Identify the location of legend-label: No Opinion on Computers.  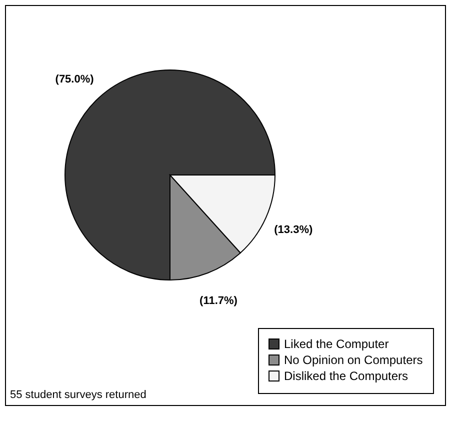
(353, 360).